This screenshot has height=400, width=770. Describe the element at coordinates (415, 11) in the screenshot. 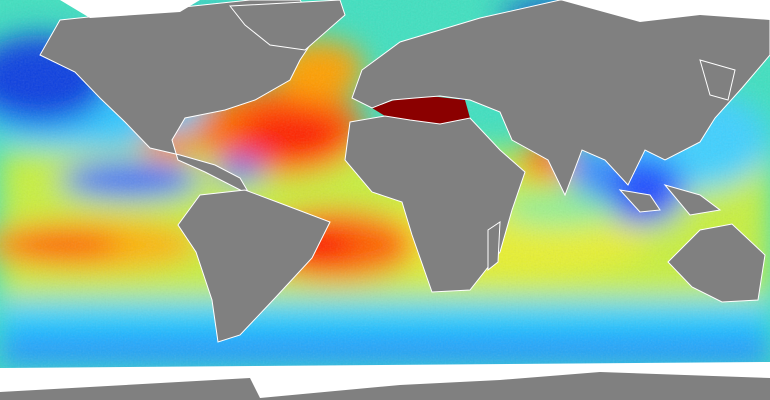

I see `arctic-ice` at that location.